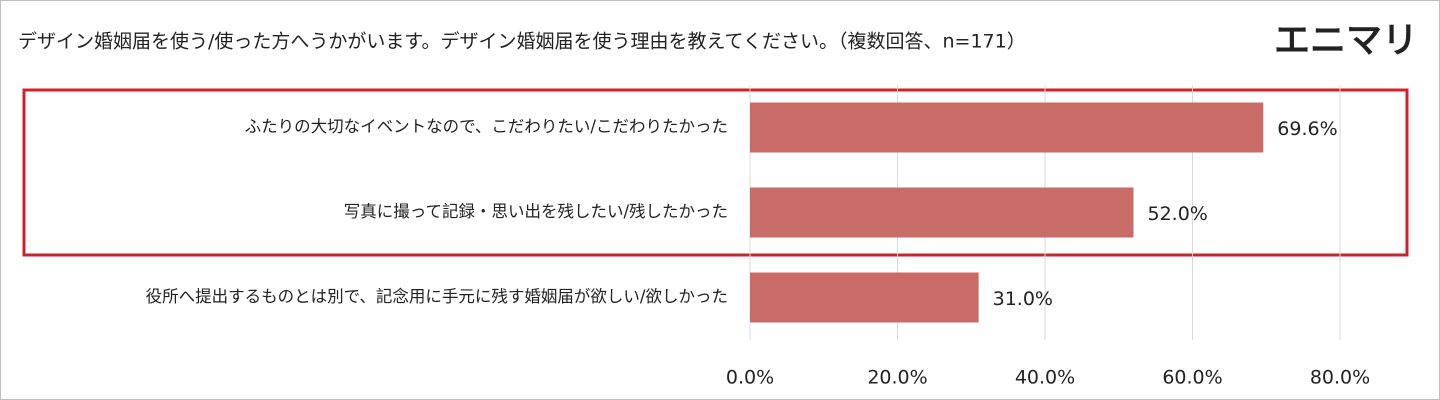 The width and height of the screenshot is (1440, 400). I want to click on x-tick-label: 20.0%, so click(897, 378).